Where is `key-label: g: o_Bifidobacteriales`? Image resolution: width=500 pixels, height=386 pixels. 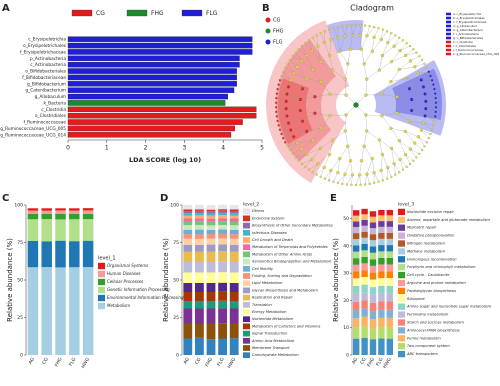 key-label: g: o_Bifidobacteriales is located at coordinates (468, 38).